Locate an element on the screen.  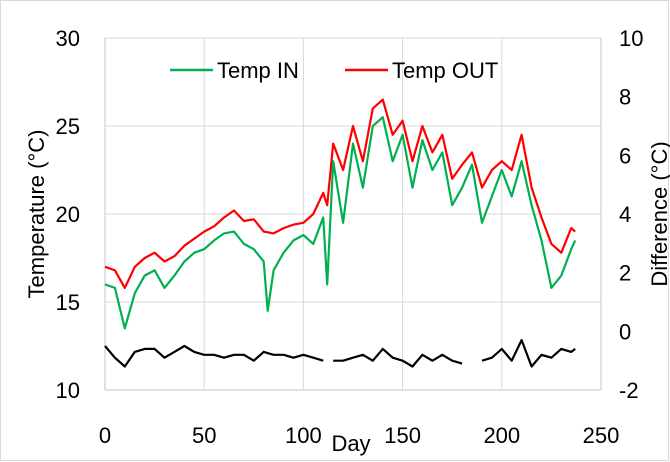
x-tick-label-50: 50 is located at coordinates (204, 435).